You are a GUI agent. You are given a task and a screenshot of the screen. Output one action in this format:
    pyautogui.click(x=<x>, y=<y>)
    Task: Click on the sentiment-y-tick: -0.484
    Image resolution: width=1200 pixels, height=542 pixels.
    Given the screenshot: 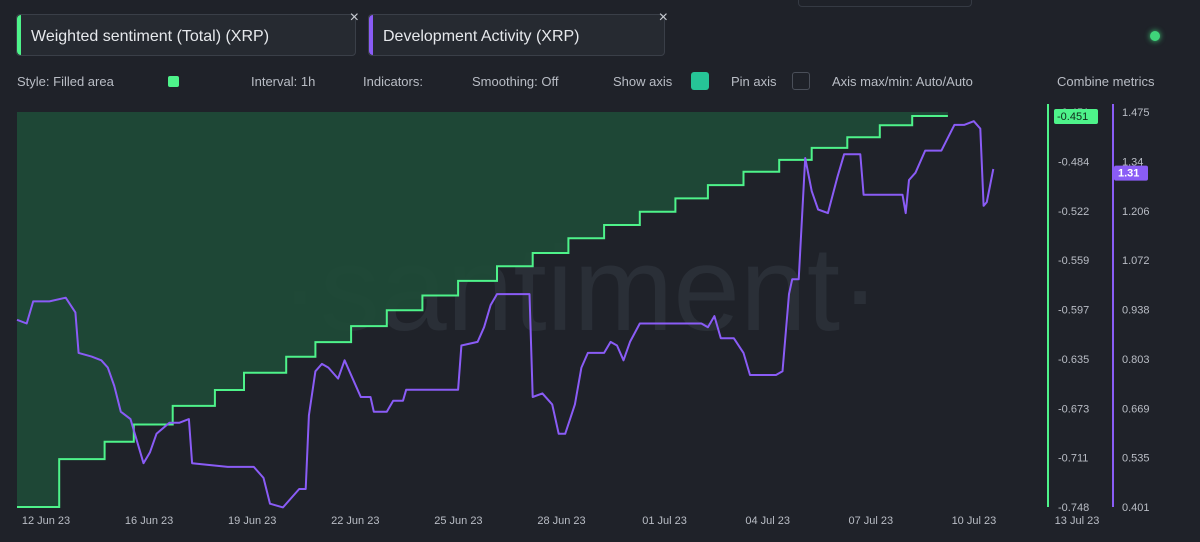 What is the action you would take?
    pyautogui.click(x=1073, y=162)
    